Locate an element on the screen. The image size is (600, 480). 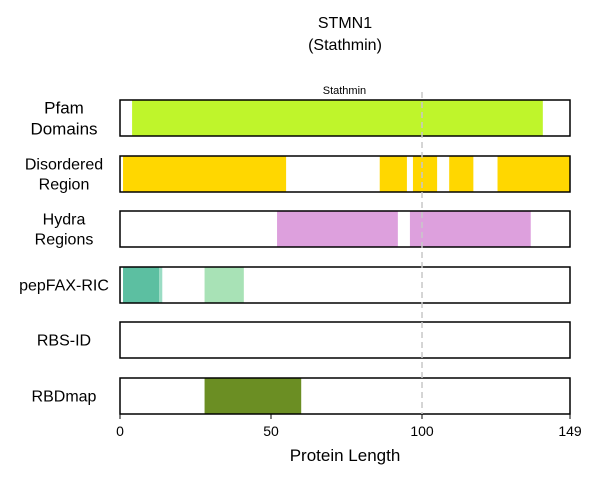
track-rbs-id: RBS-ID is located at coordinates (304, 340).